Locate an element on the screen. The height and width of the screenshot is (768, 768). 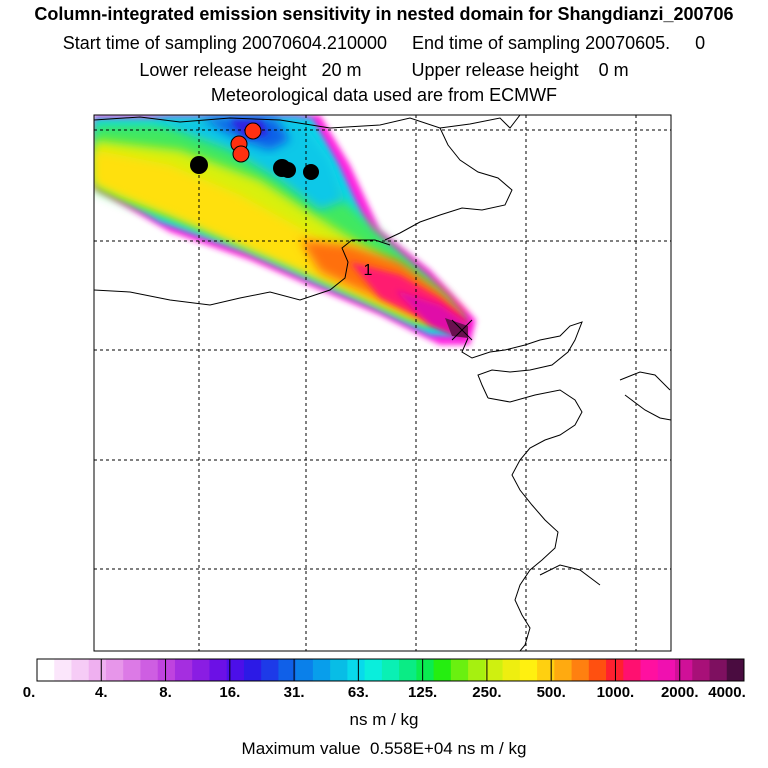
colorbar-cells is located at coordinates (391, 670).